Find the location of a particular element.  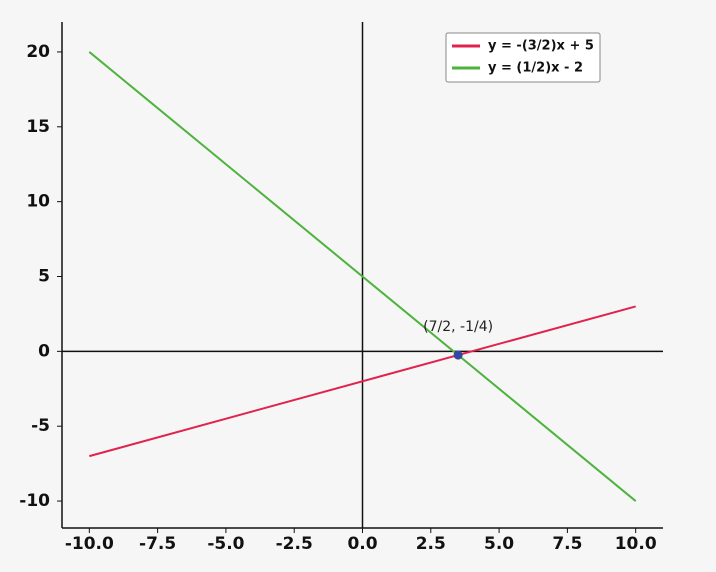

x-tick-label: 2.5 is located at coordinates (431, 544).